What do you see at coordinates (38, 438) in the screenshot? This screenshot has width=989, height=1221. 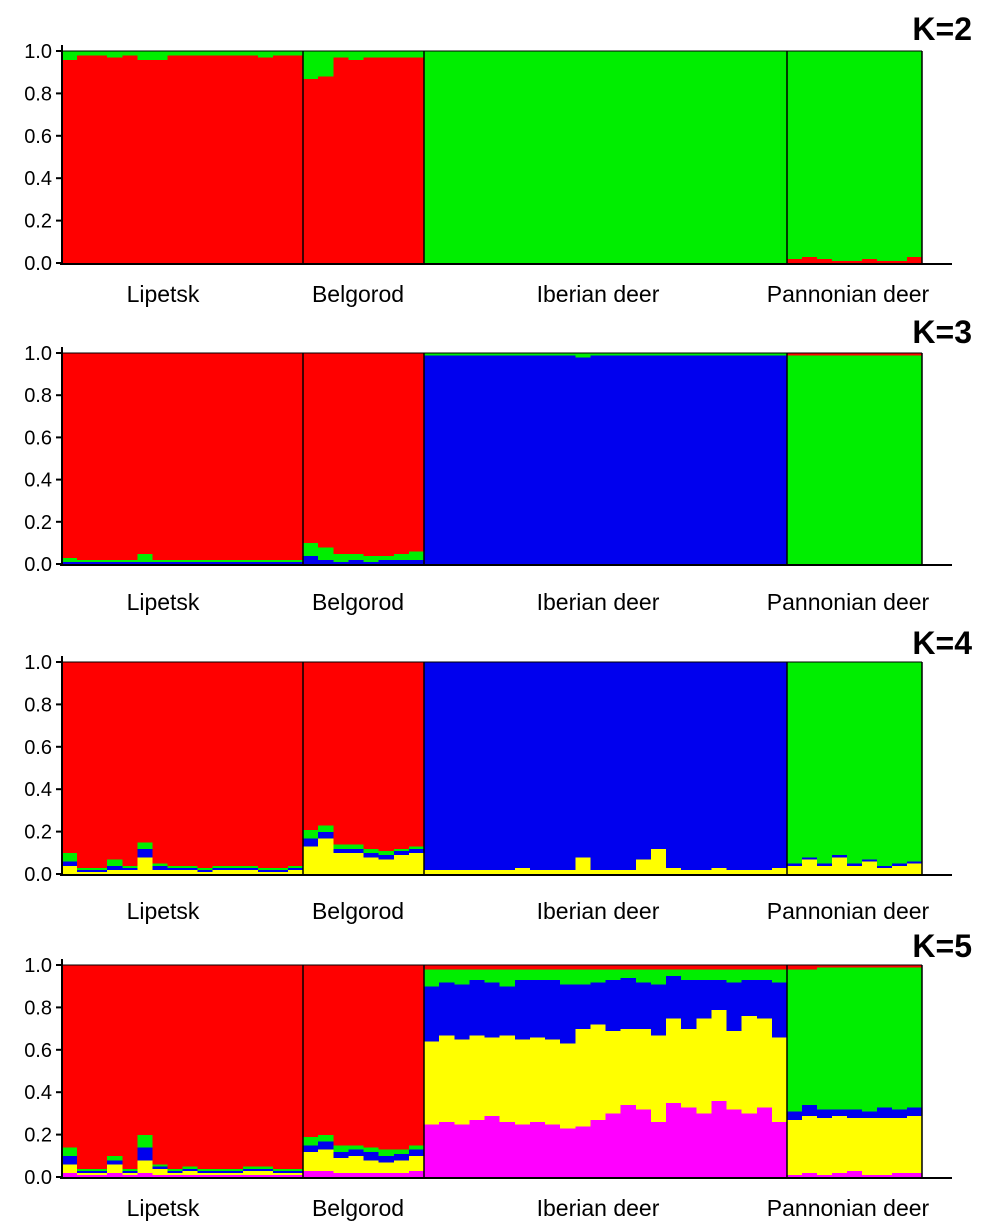 I see `y-tick-label: 0.6` at bounding box center [38, 438].